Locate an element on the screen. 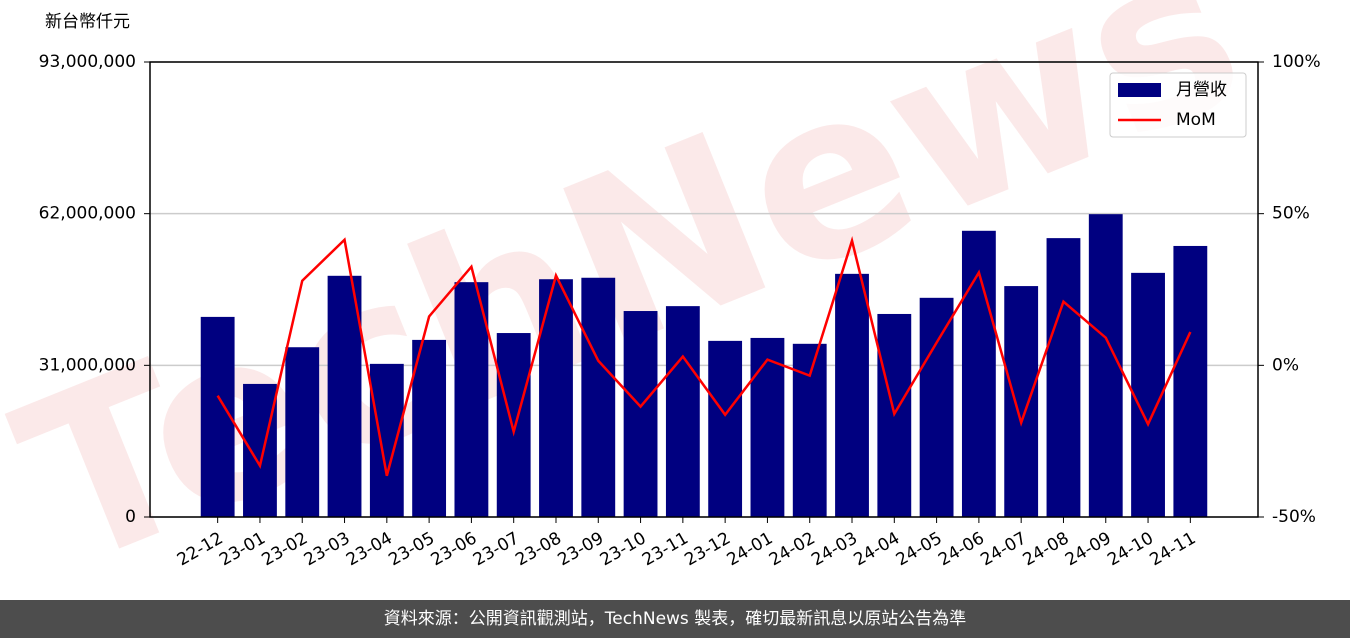 This screenshot has height=638, width=1350. footer: 資料來源：公開資訊觀測站，TechNews 製表，確切最新訊息以原站公告為準 is located at coordinates (675, 619).